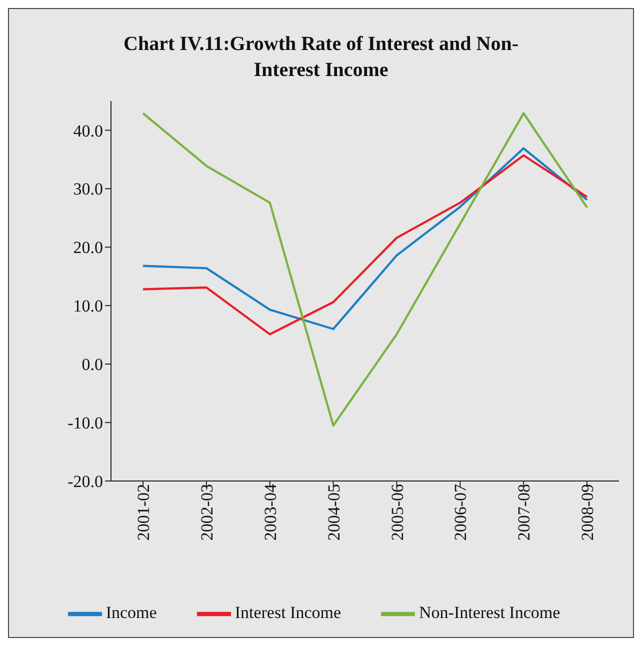 The height and width of the screenshot is (646, 642). What do you see at coordinates (88, 306) in the screenshot?
I see `y-tick-label: 10.0` at bounding box center [88, 306].